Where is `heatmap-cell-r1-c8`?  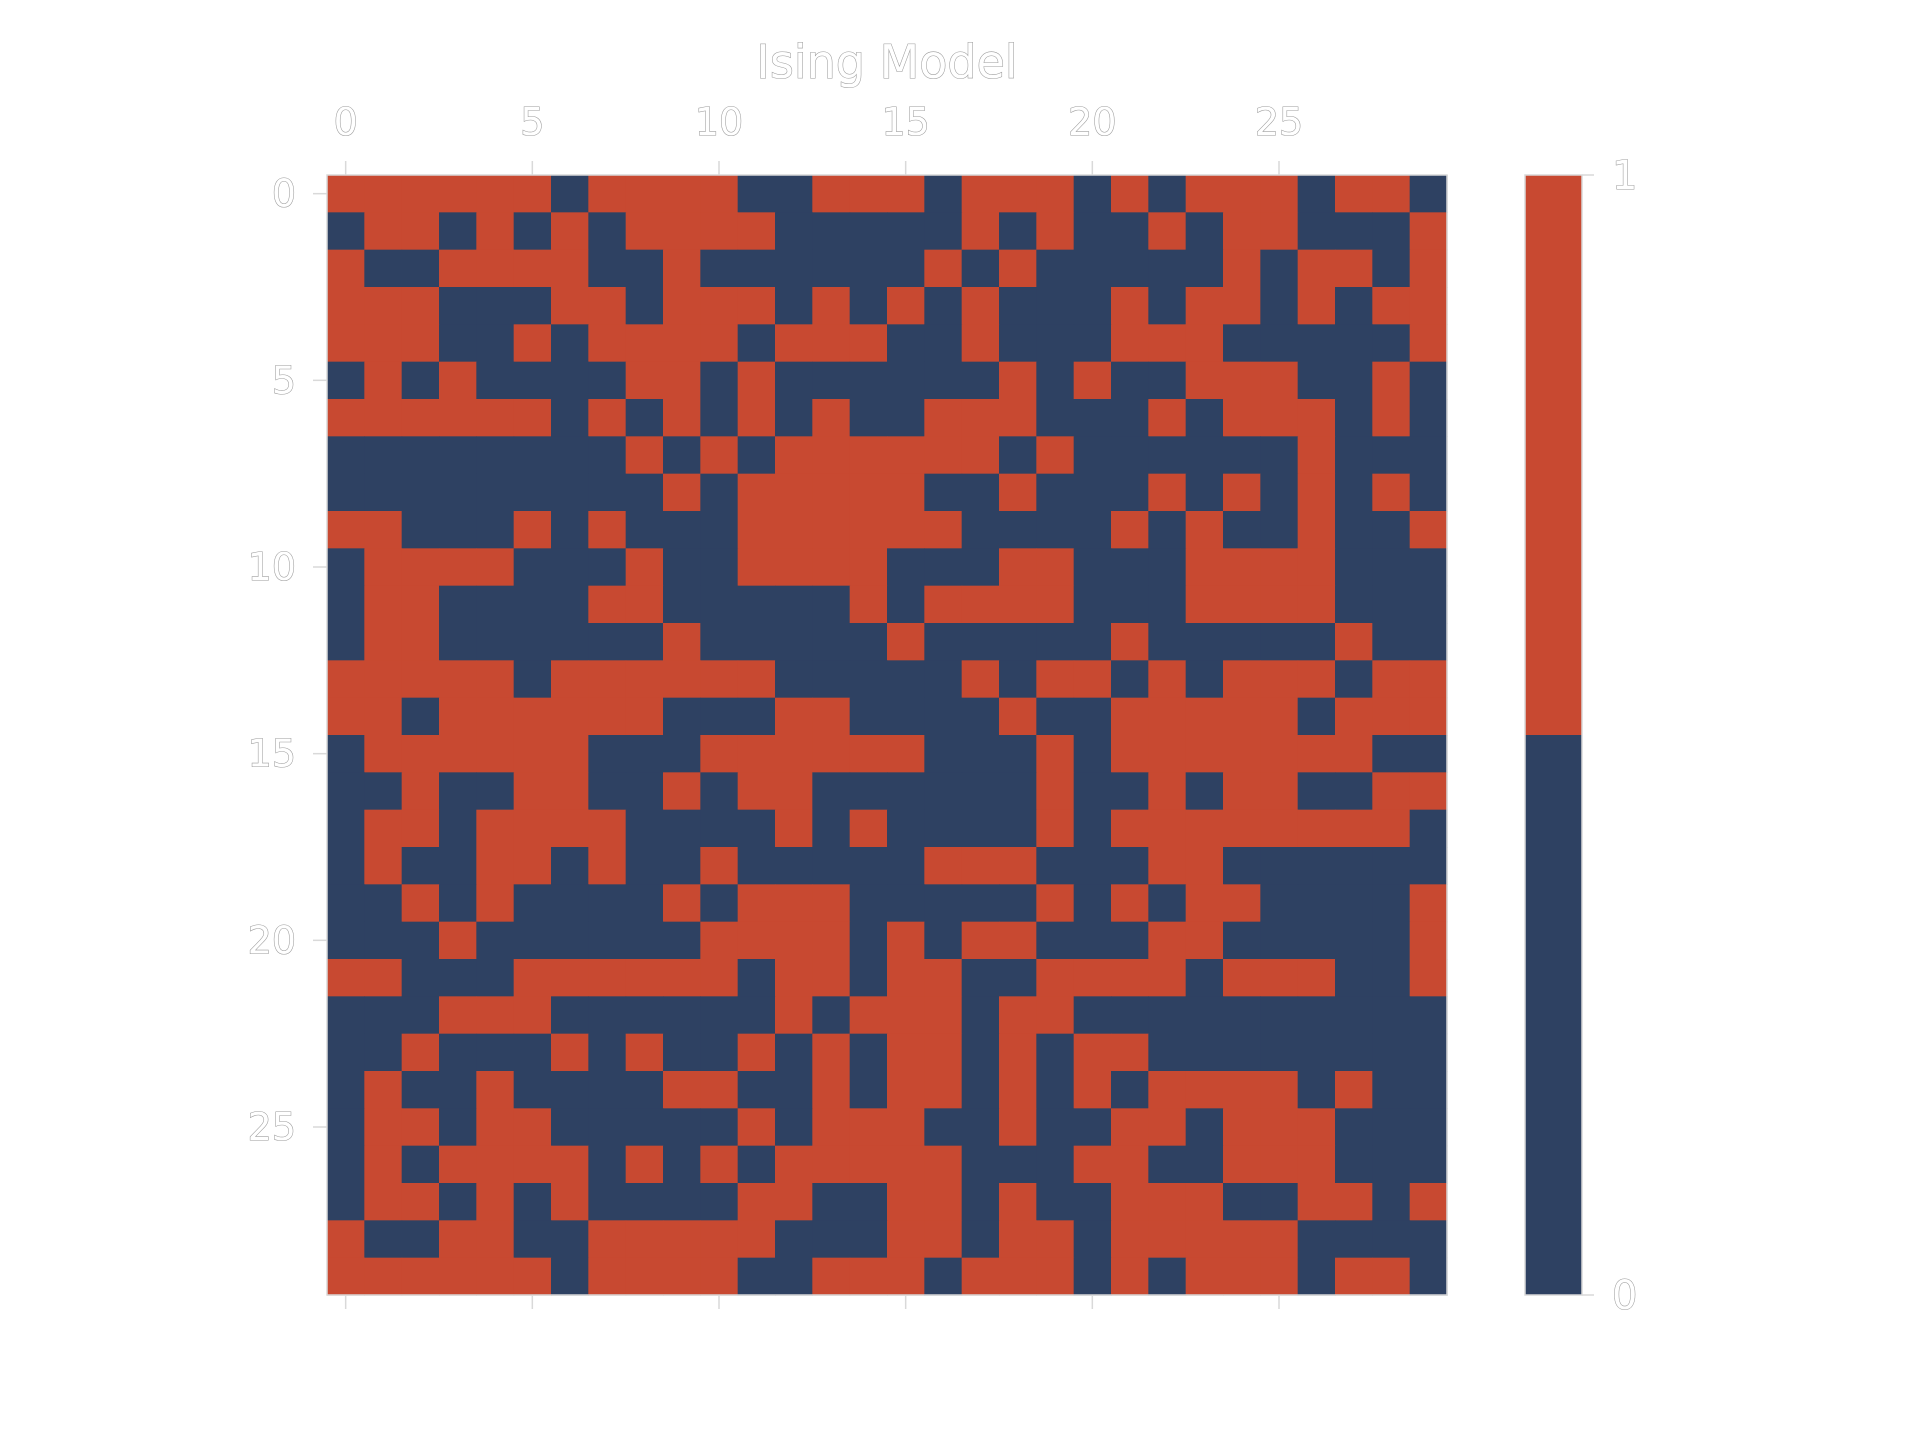 heatmap-cell-r1-c8 is located at coordinates (644, 231).